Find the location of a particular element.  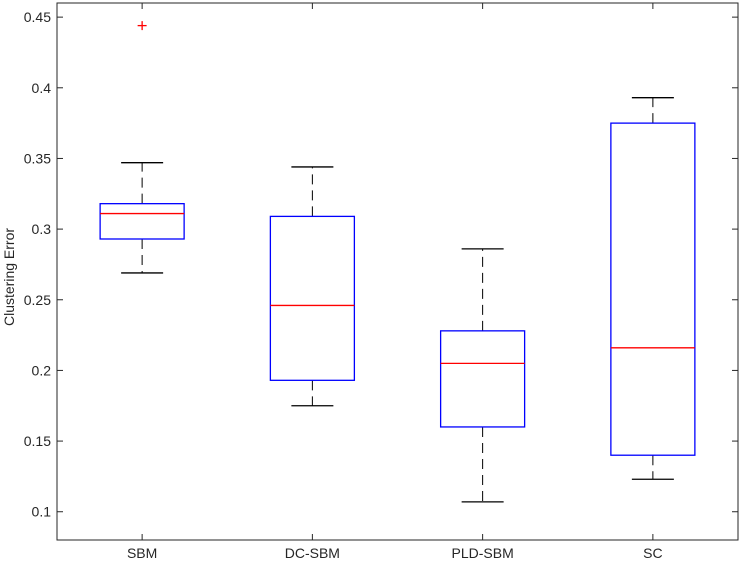

x-tick-label: PLD-SBM is located at coordinates (483, 553).